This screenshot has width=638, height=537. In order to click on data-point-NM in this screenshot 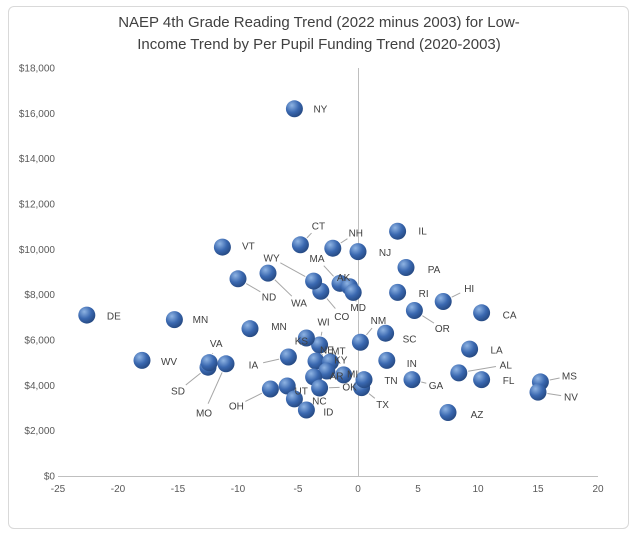, I will do `click(360, 342)`.